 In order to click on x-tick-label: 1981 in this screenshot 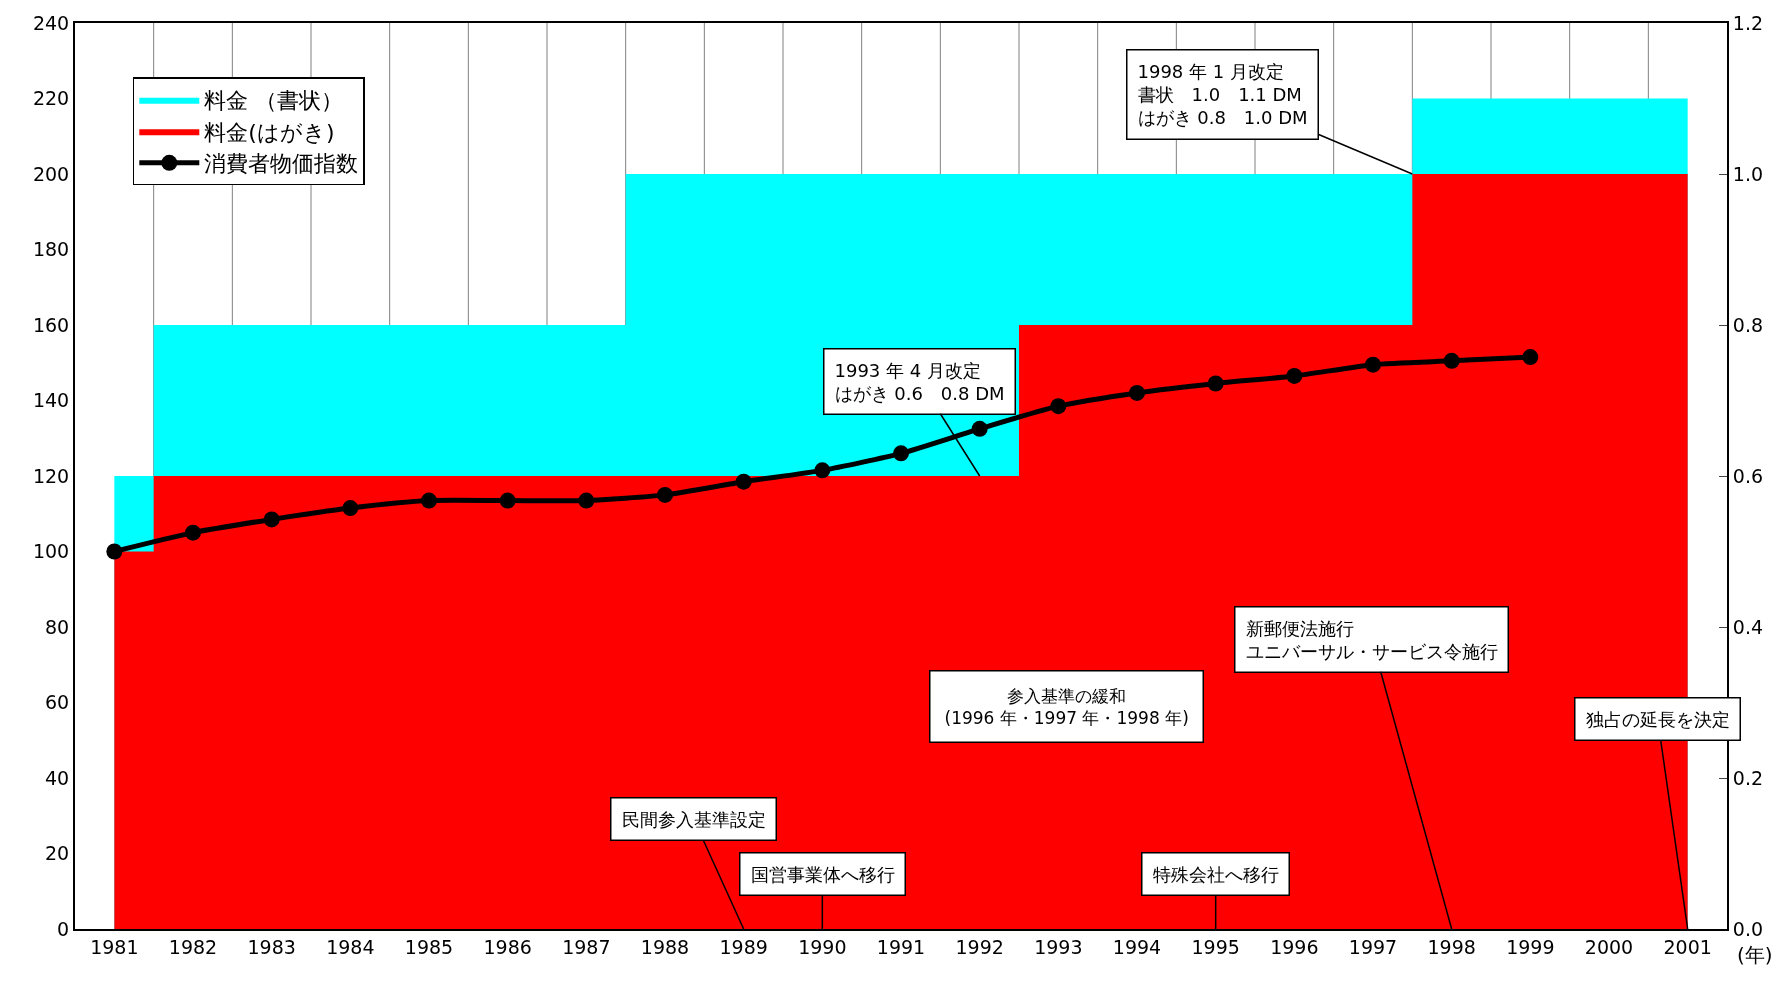, I will do `click(114, 946)`.